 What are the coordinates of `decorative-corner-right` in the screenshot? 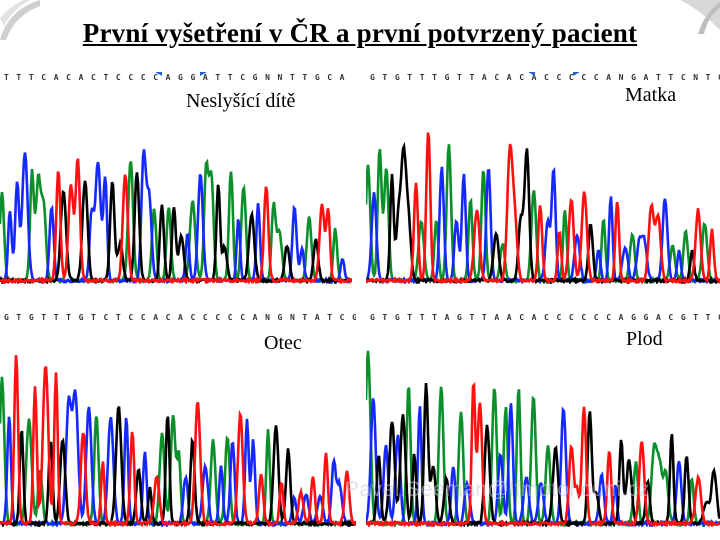 It's located at (690, 20).